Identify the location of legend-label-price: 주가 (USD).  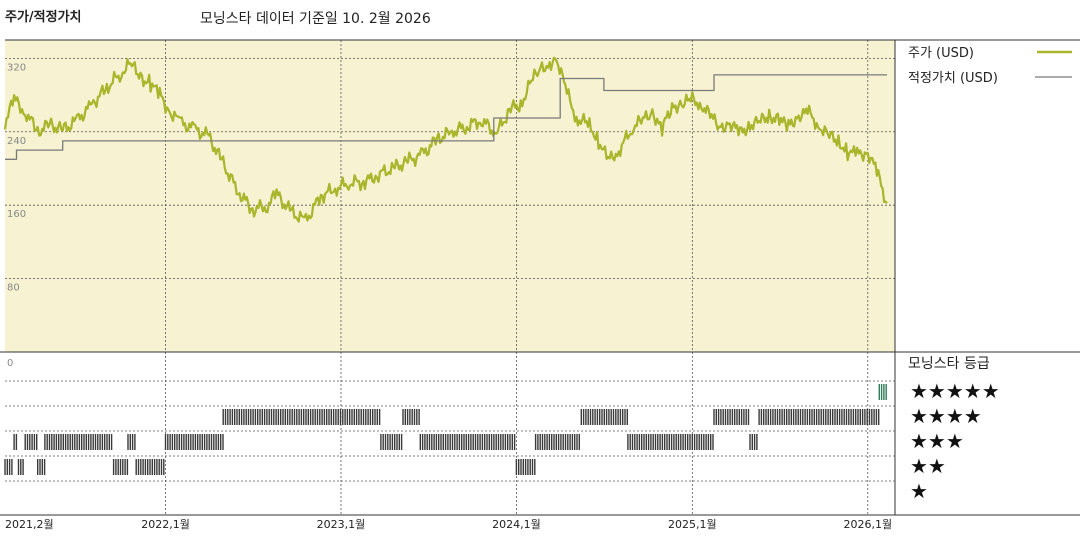
(941, 53).